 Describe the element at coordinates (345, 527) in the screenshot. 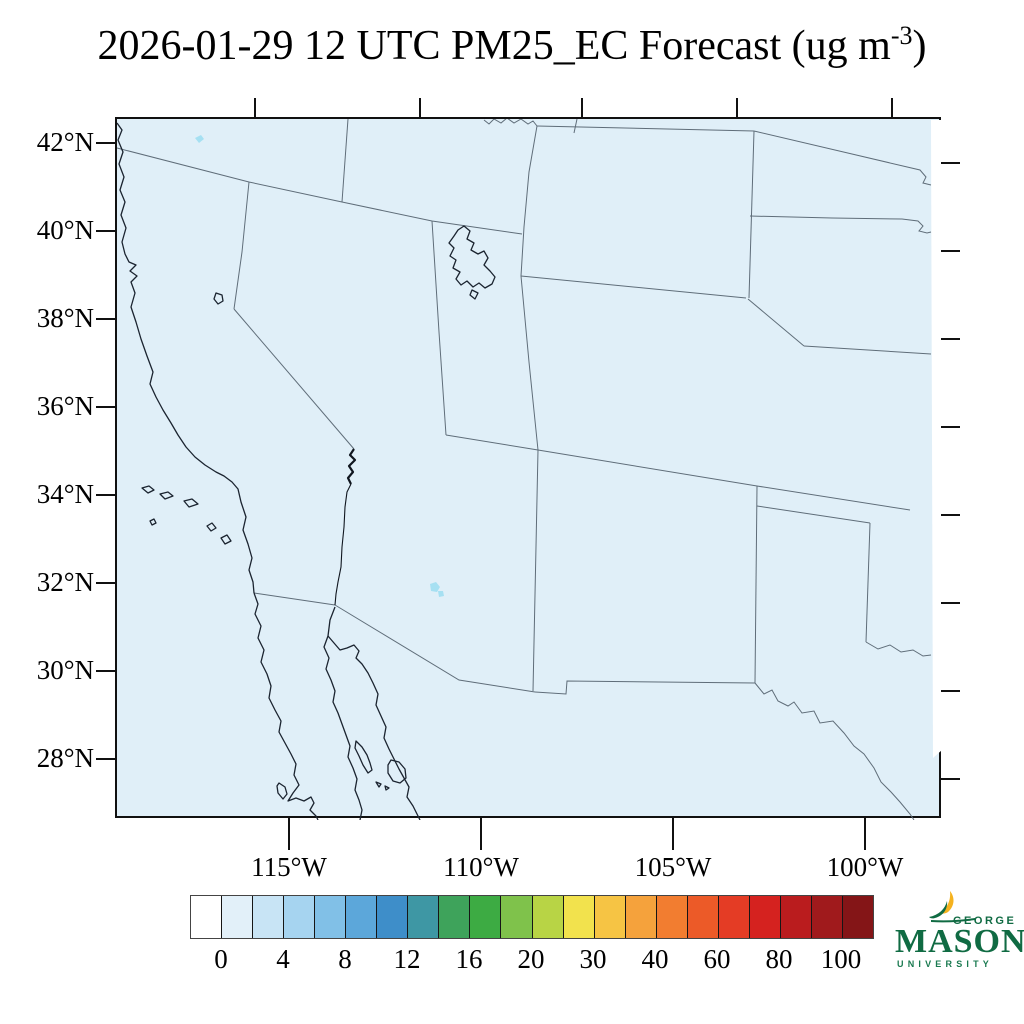

I see `colorado-river` at that location.